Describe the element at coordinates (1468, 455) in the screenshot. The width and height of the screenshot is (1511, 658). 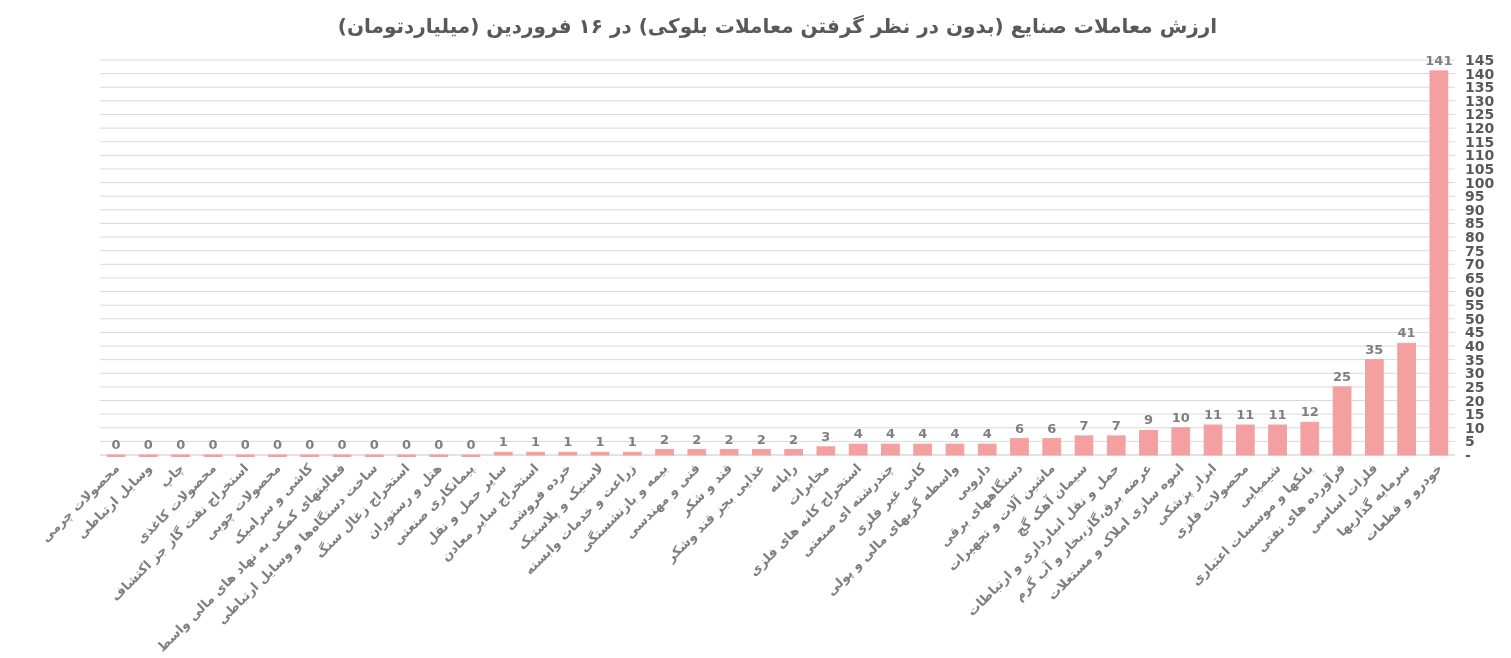
I see `y-tick-label: -` at that location.